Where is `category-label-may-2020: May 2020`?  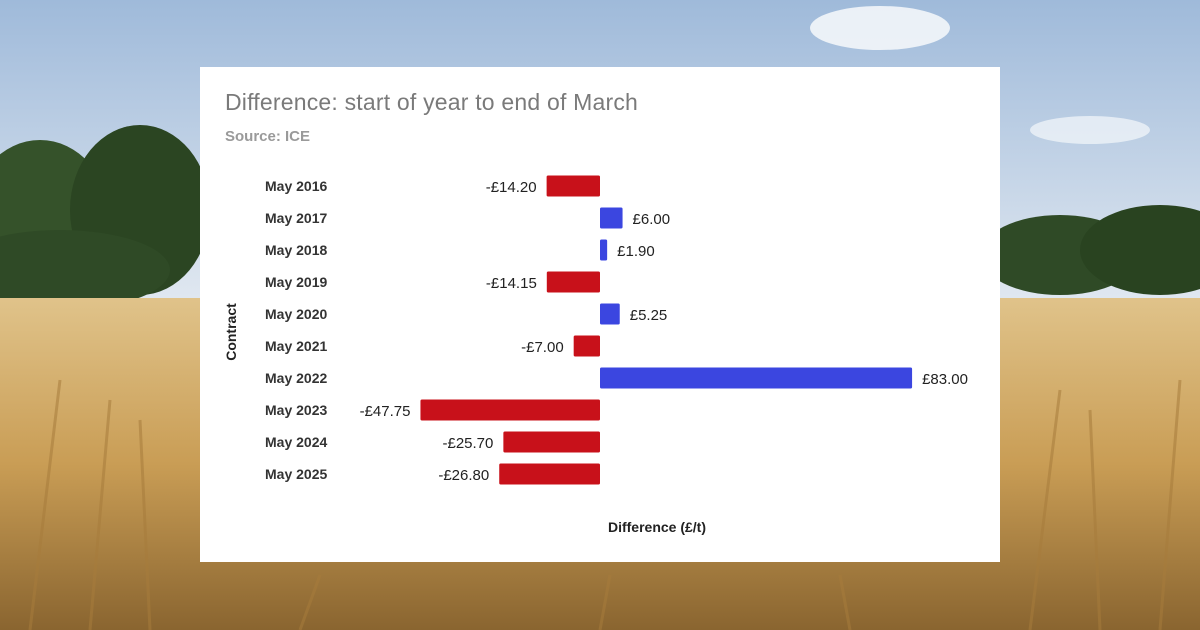 category-label-may-2020: May 2020 is located at coordinates (296, 314).